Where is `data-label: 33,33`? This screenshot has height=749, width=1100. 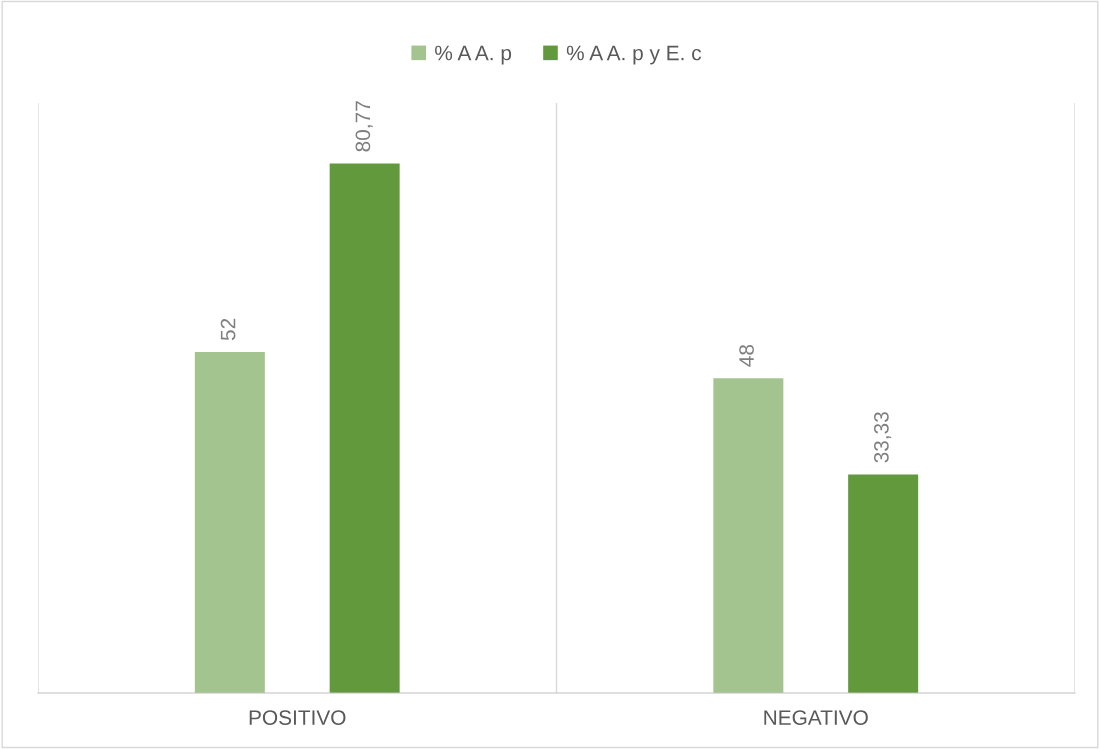 data-label: 33,33 is located at coordinates (882, 437).